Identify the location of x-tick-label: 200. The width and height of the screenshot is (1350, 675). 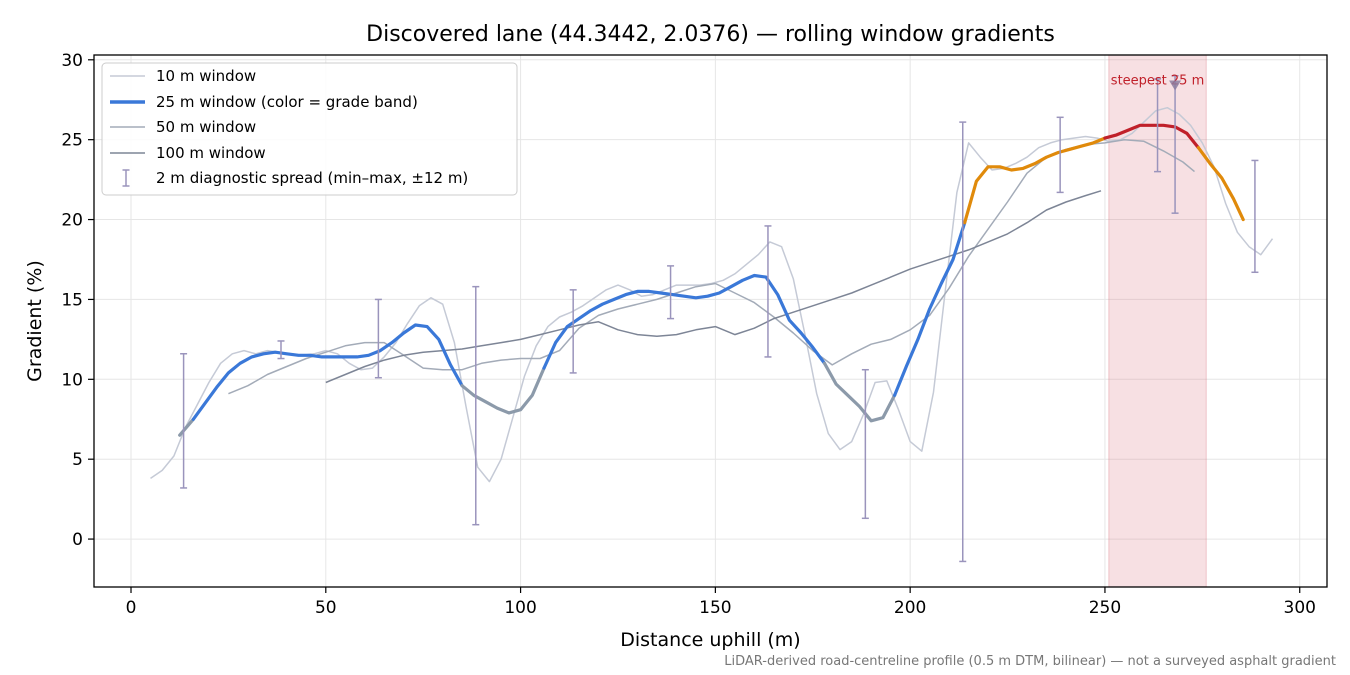
(910, 608).